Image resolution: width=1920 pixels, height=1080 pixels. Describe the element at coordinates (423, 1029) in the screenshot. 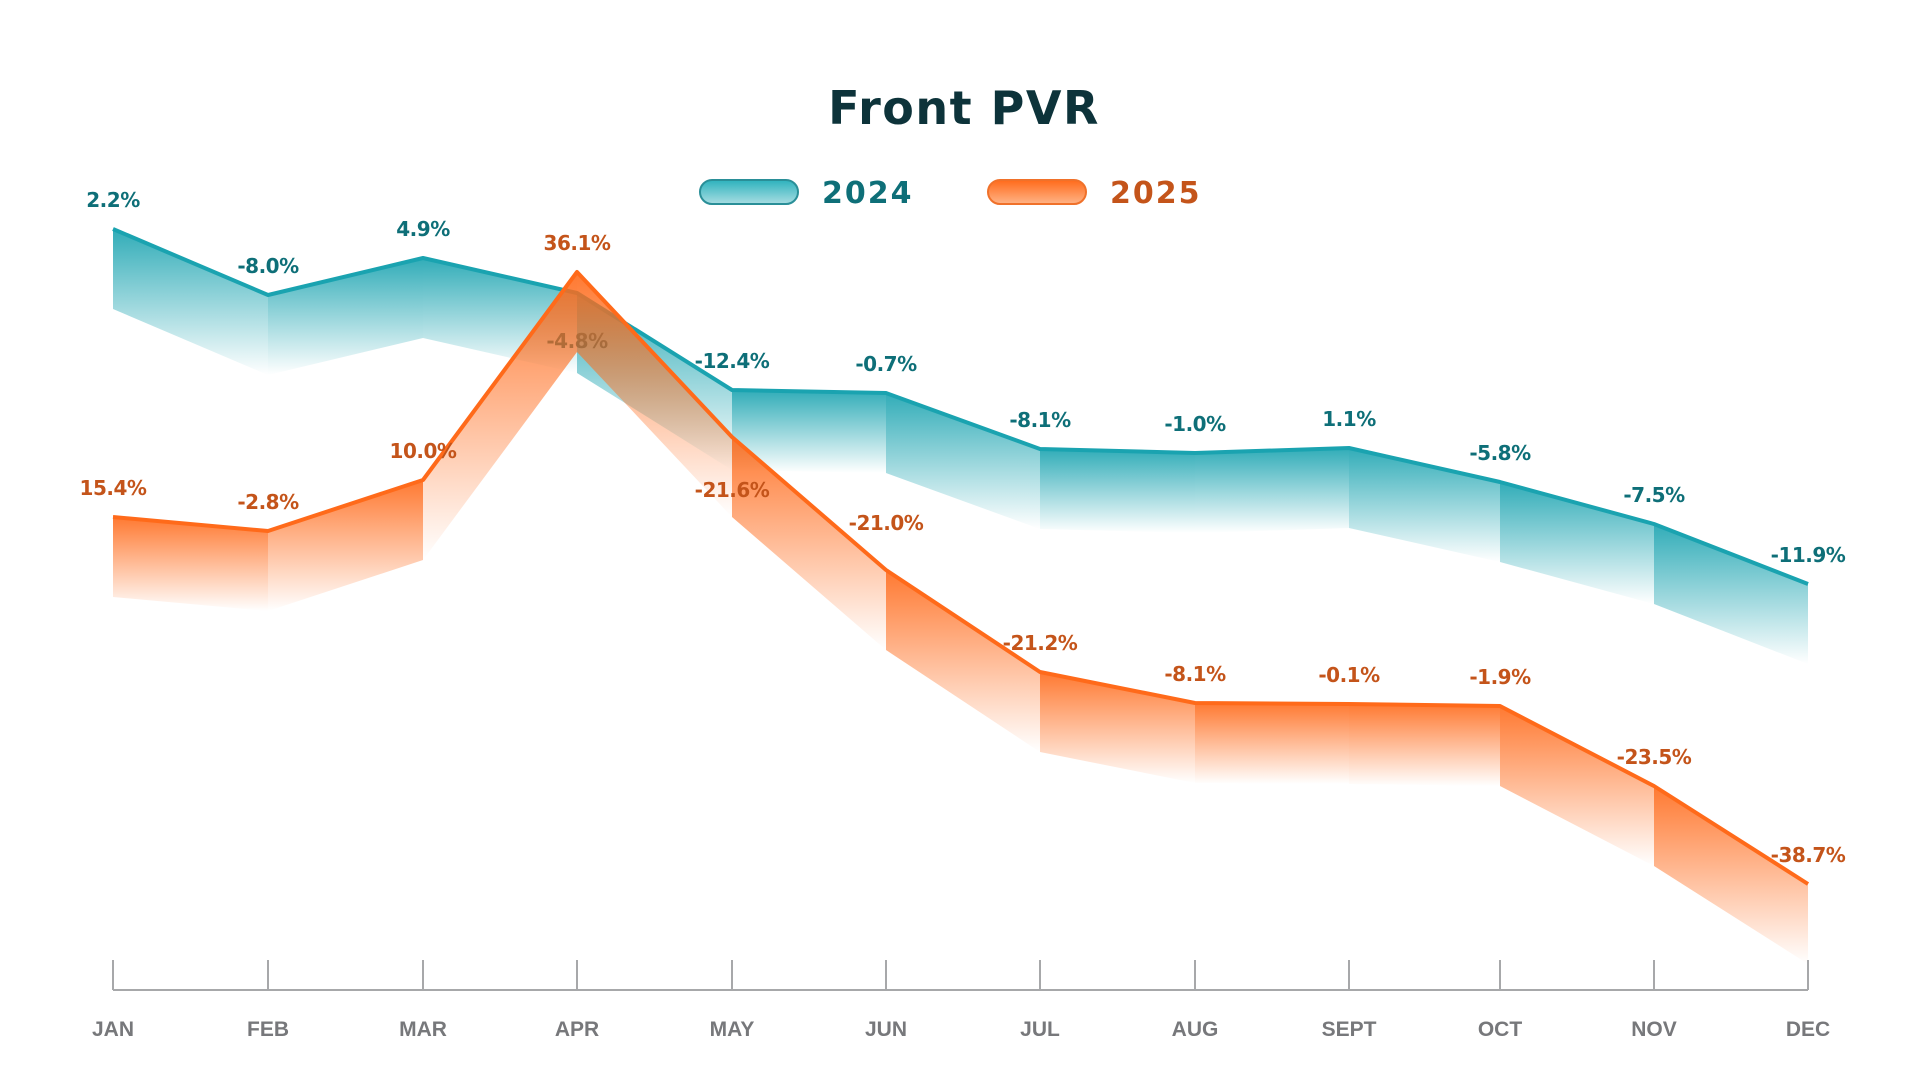

I see `x-axis-label: MAR` at that location.